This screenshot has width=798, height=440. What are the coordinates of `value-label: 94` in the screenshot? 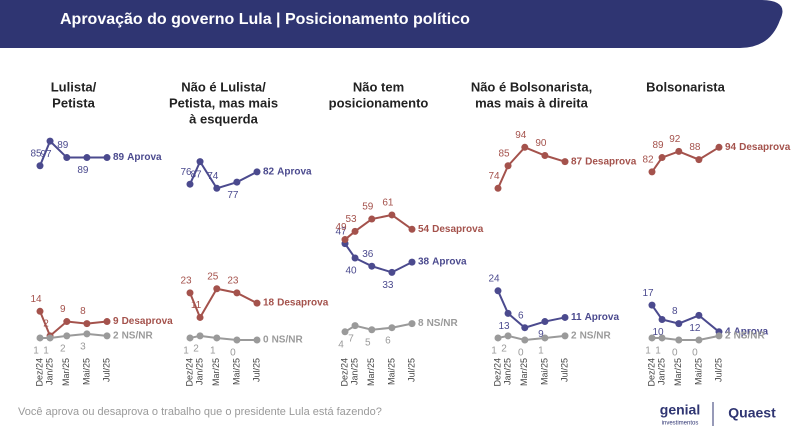 It's located at (521, 135).